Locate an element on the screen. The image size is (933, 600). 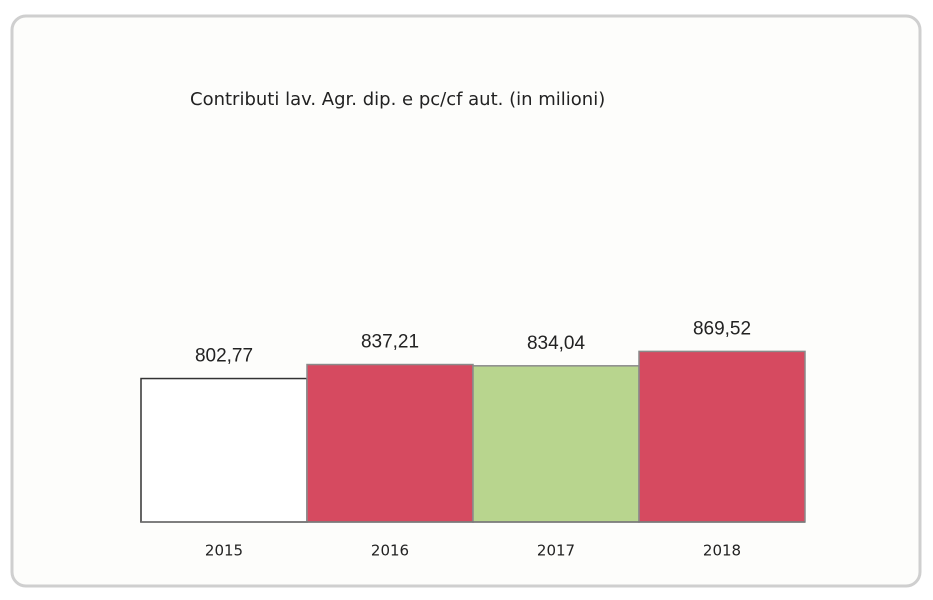
x-tick-label: 2018 is located at coordinates (722, 551).